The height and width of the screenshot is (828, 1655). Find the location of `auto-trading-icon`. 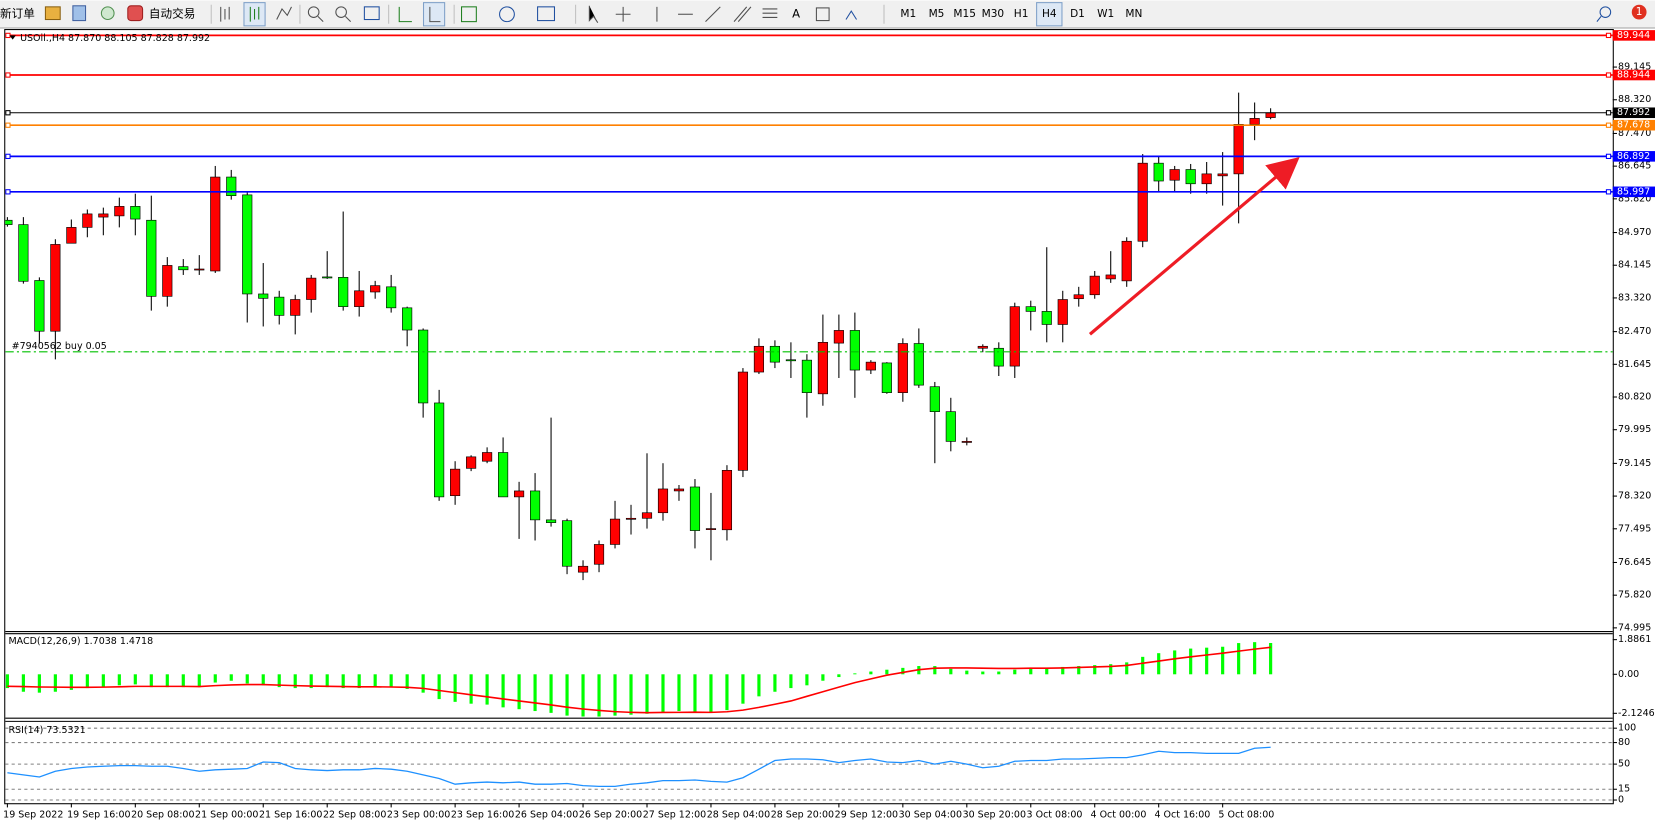

auto-trading-icon is located at coordinates (135, 13).